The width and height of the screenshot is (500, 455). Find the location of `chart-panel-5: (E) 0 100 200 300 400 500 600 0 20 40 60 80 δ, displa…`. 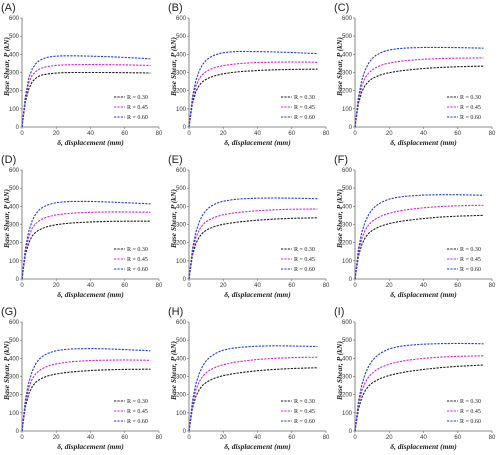

chart-panel-5: (E) 0 100 200 300 400 500 600 0 20 40 60 80 δ, displa… is located at coordinates (249, 226).